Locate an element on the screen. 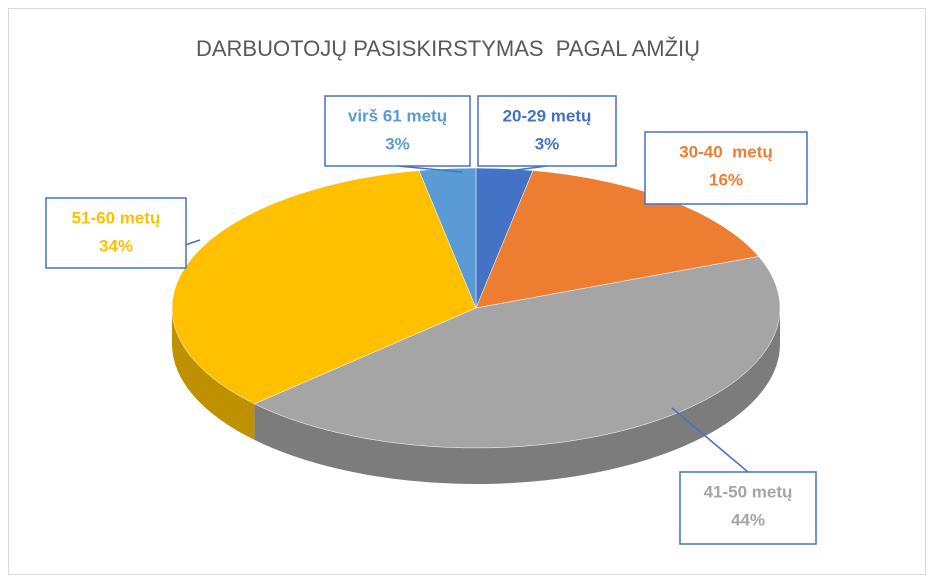  label-category: 41-50 metų is located at coordinates (748, 491).